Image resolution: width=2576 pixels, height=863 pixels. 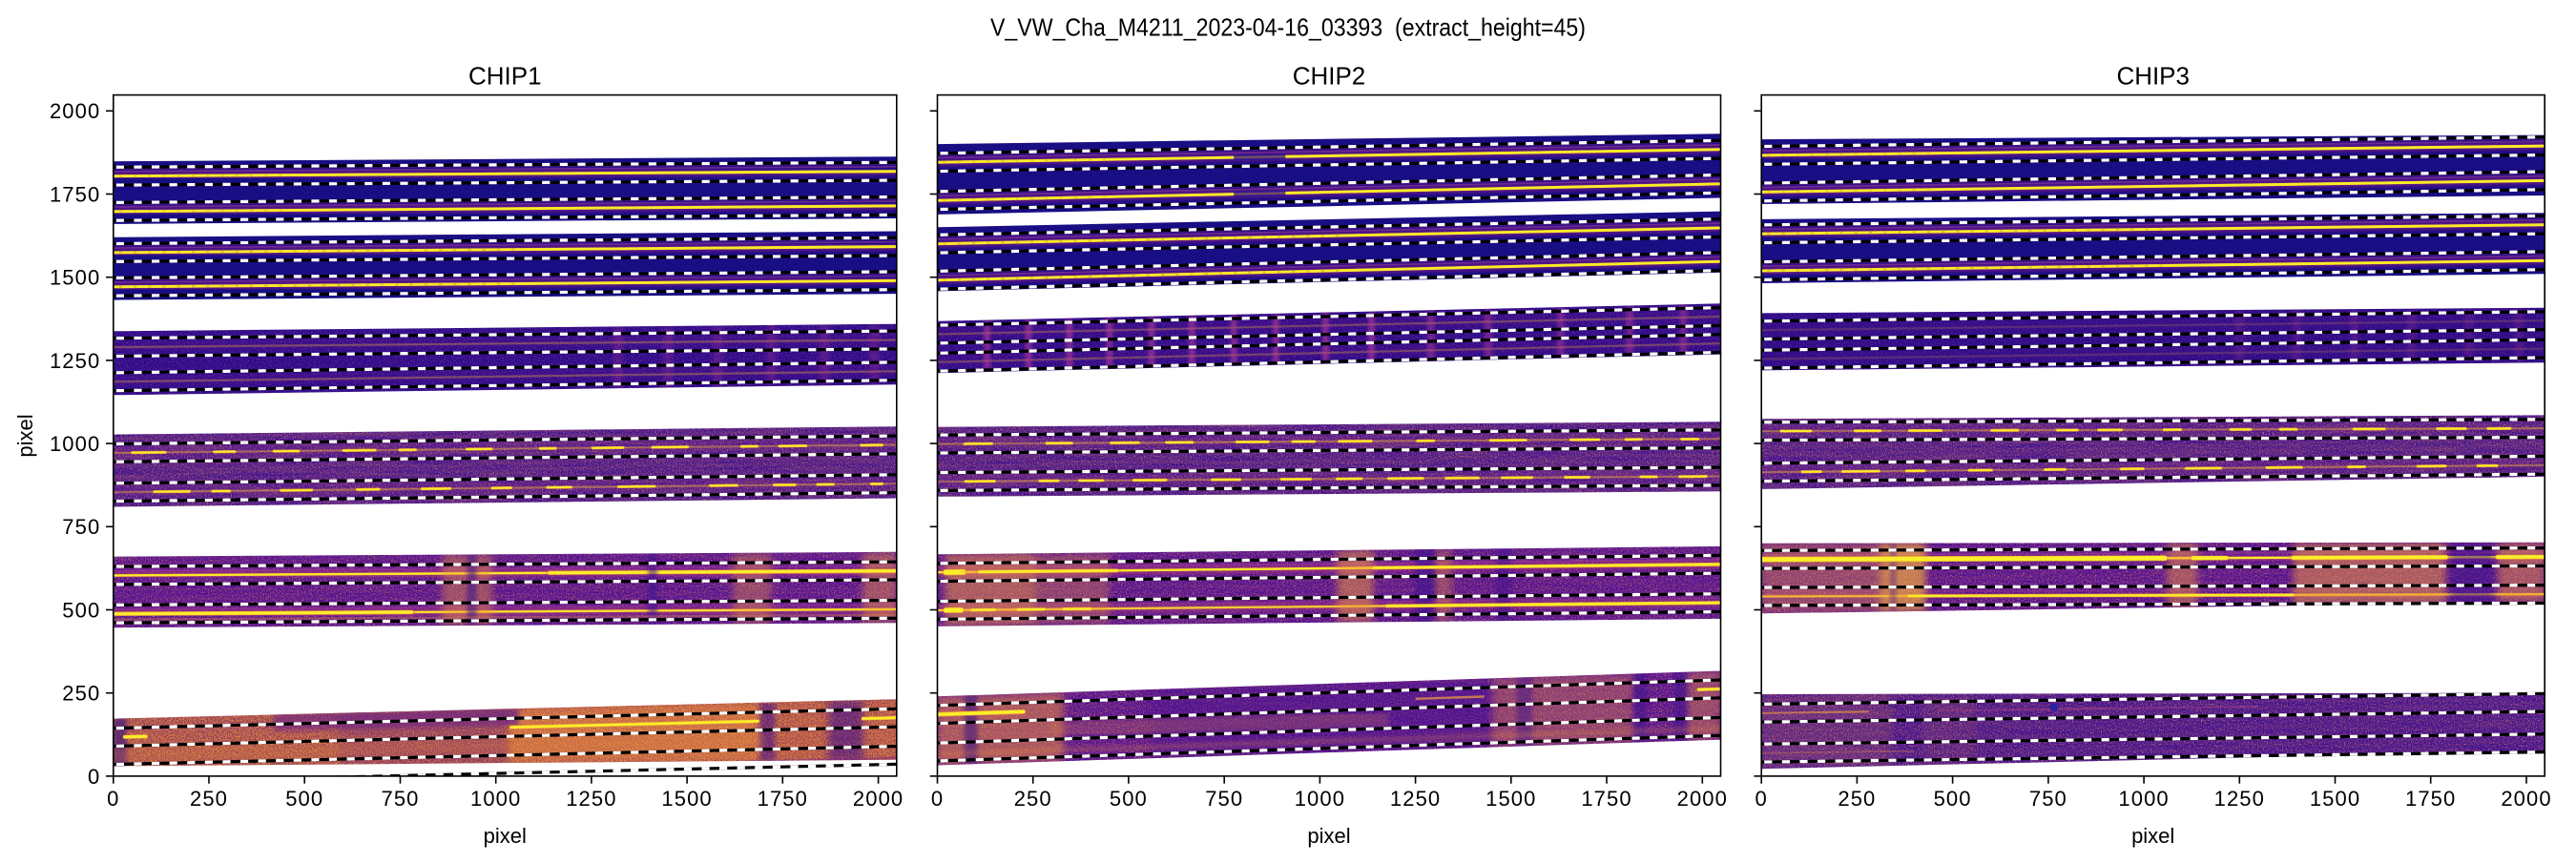 I want to click on svg-text: CHIP1, so click(x=505, y=76).